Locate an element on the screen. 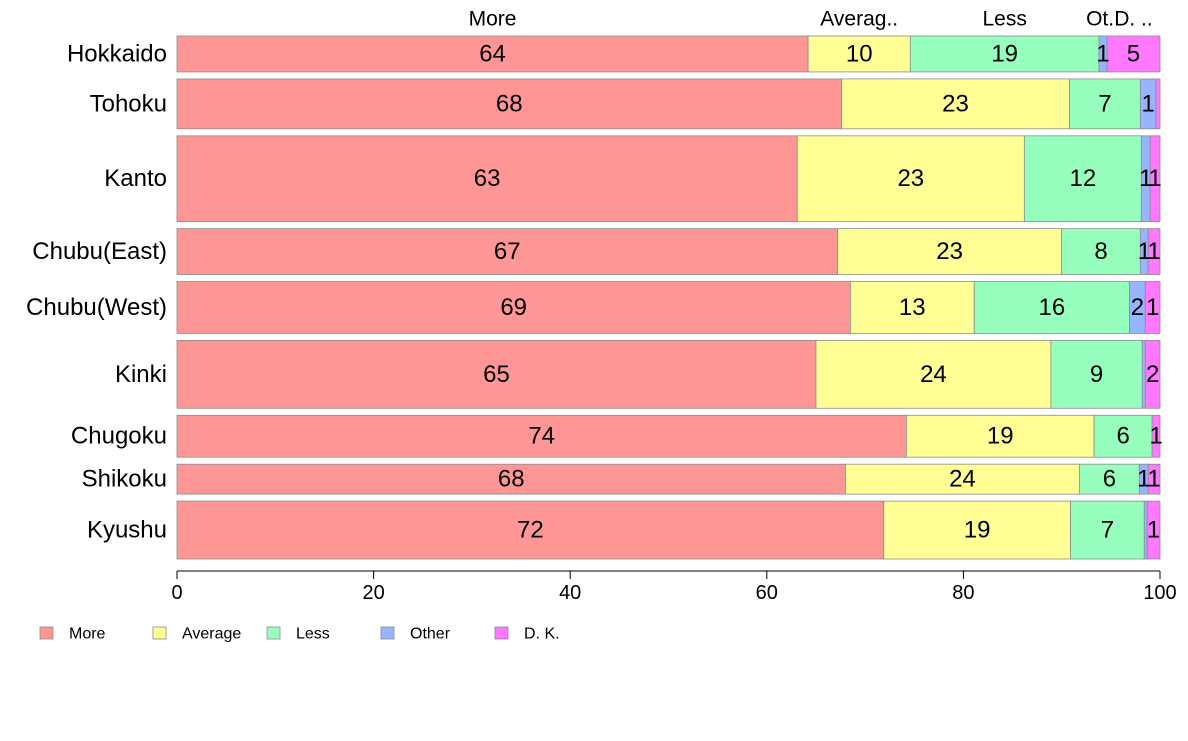 The height and width of the screenshot is (741, 1188). data-label: 64 is located at coordinates (492, 53).